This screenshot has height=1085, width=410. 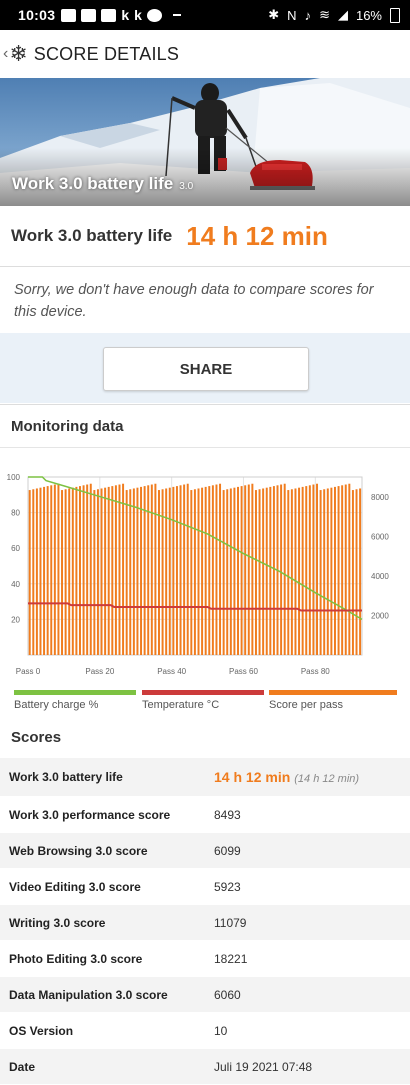 I want to click on left-axis-tick: 40, so click(x=15, y=584).